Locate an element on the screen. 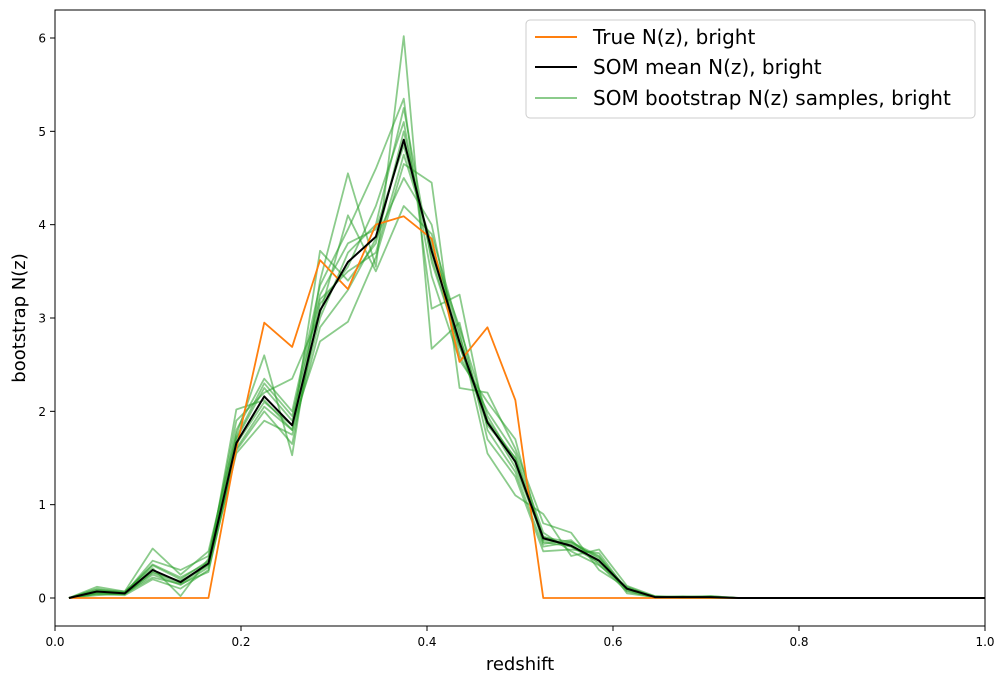  y-tick-label: 5 is located at coordinates (42, 132).